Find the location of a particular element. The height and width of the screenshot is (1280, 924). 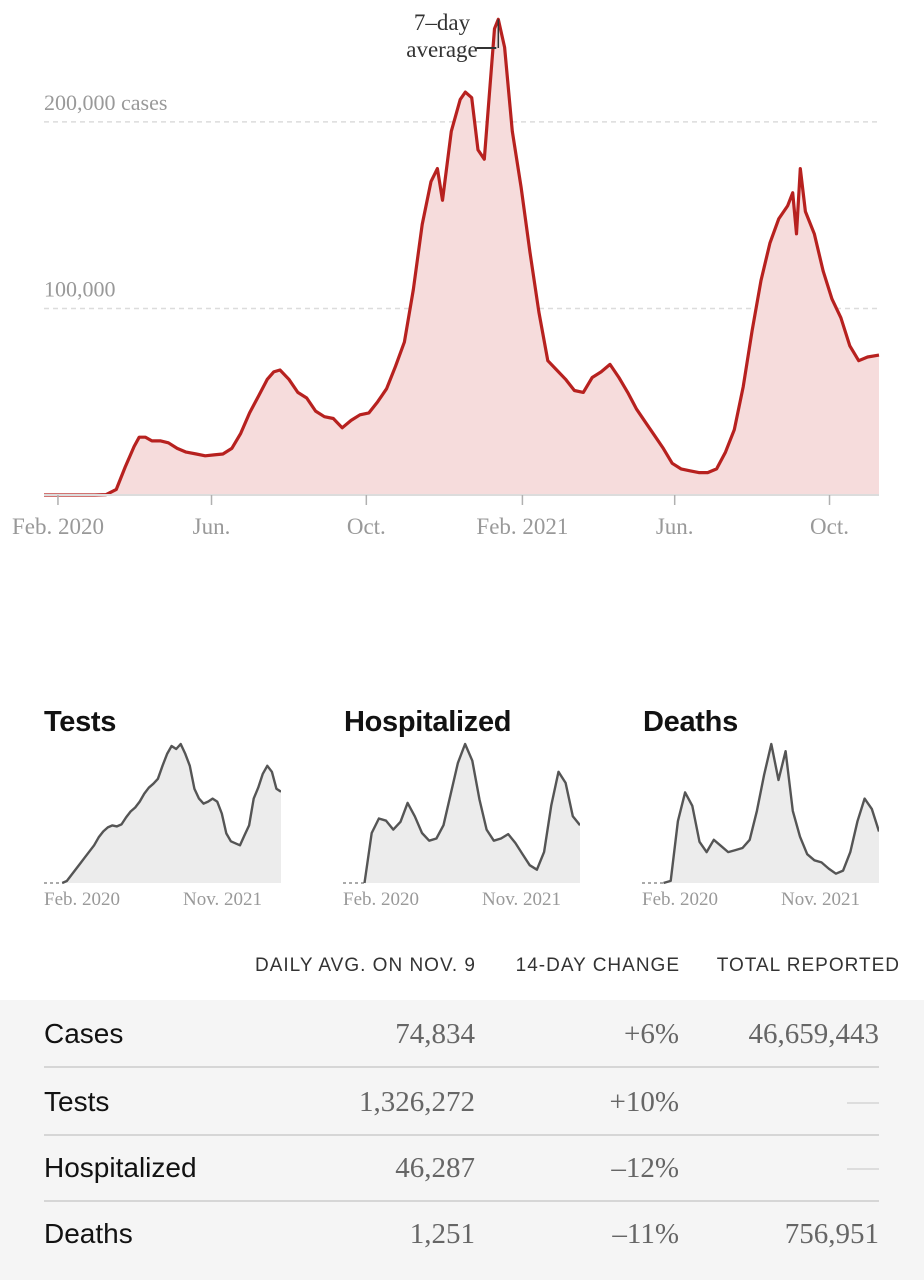

total-header: TOTAL REPORTED is located at coordinates (808, 965).